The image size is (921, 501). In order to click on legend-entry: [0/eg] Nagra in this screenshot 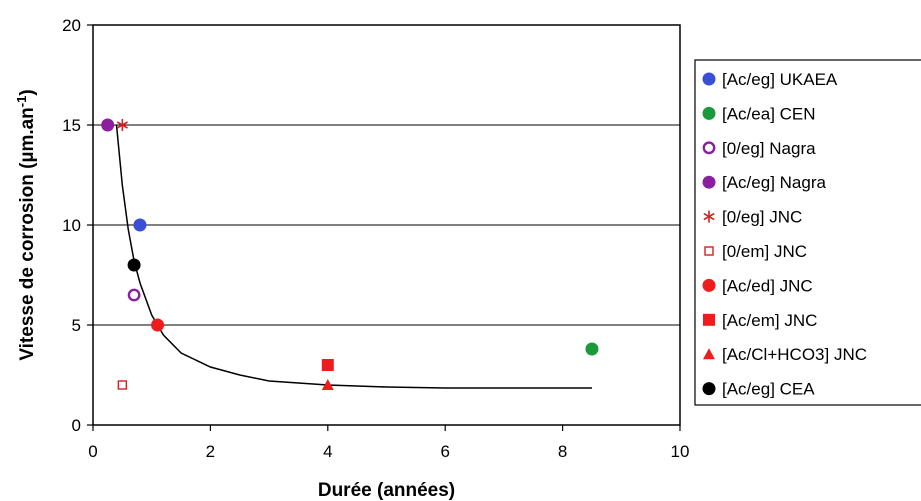, I will do `click(759, 148)`.